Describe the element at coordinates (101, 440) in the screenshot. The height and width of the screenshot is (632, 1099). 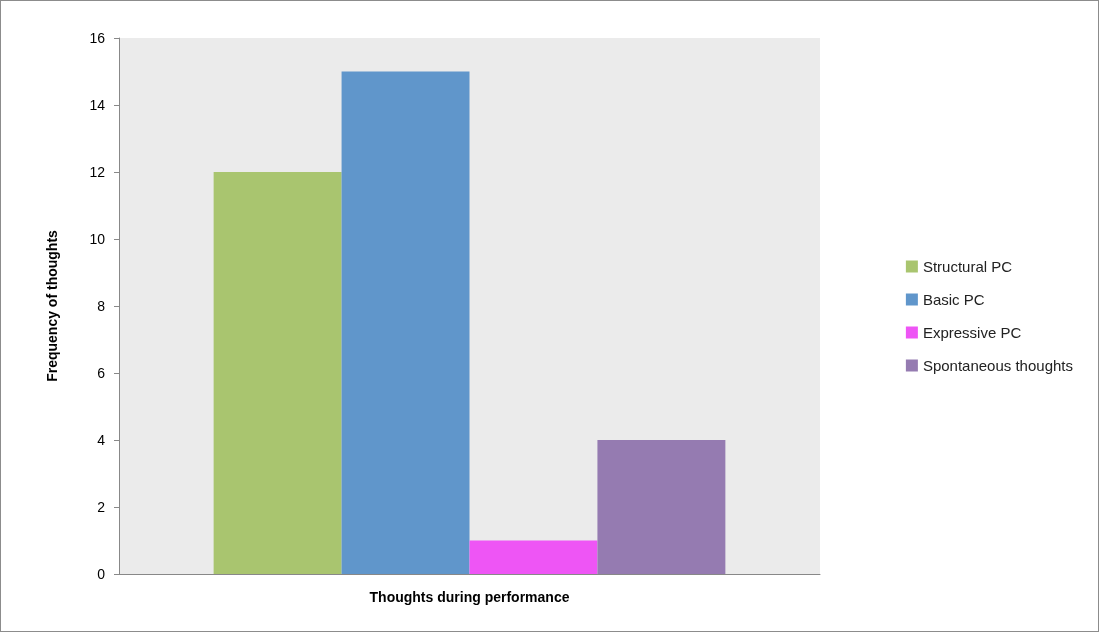
I see `y-tick-label: 4` at that location.